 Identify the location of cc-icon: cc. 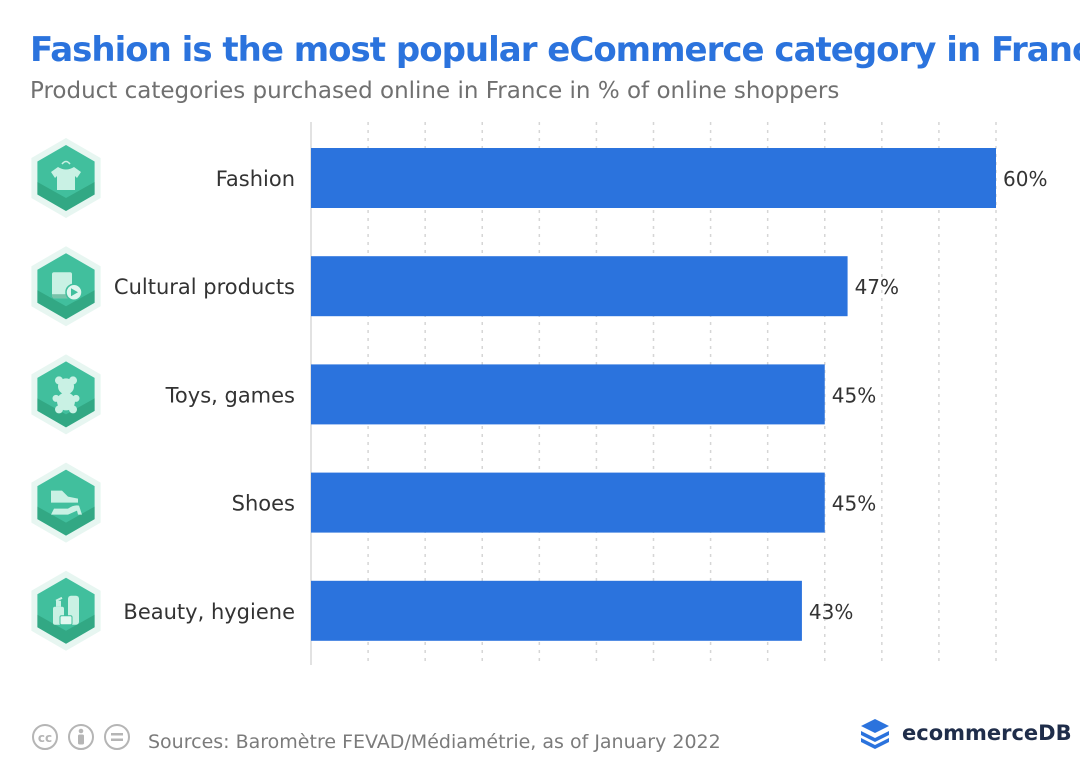
(45, 737).